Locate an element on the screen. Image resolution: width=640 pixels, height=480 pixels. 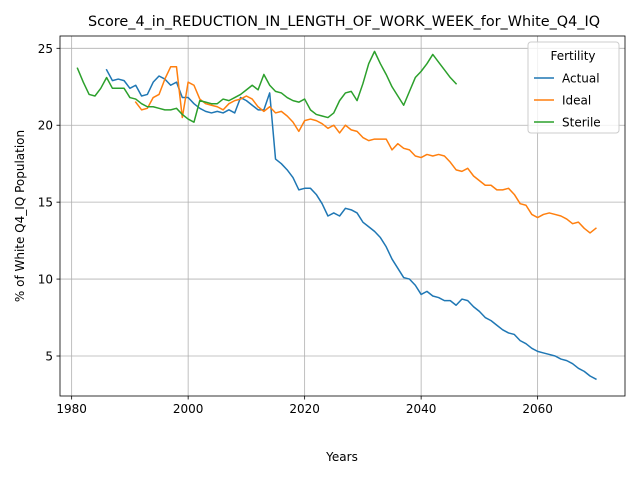
legend-label-ideal: Ideal is located at coordinates (576, 101).